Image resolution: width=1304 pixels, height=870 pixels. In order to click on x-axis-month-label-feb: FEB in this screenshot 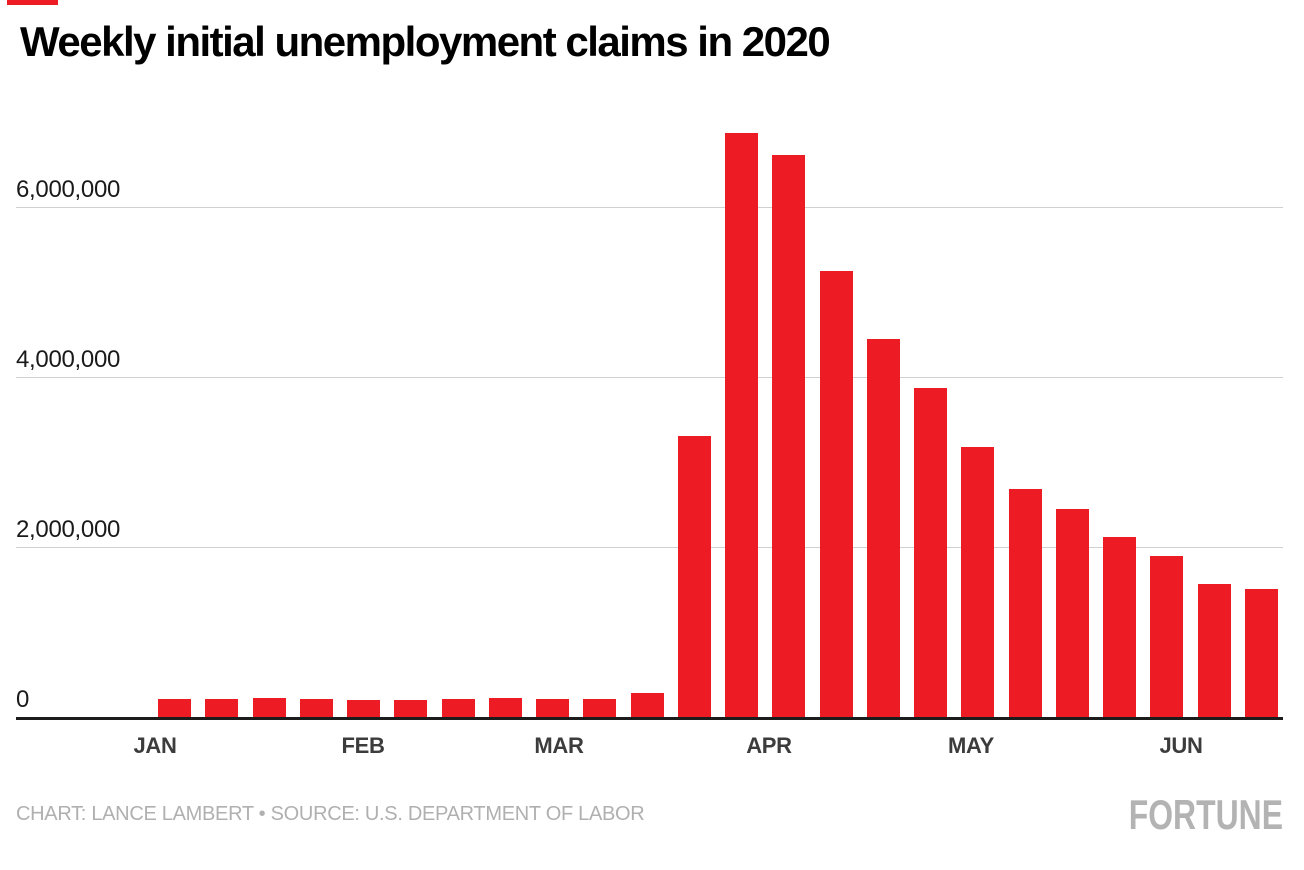, I will do `click(363, 745)`.